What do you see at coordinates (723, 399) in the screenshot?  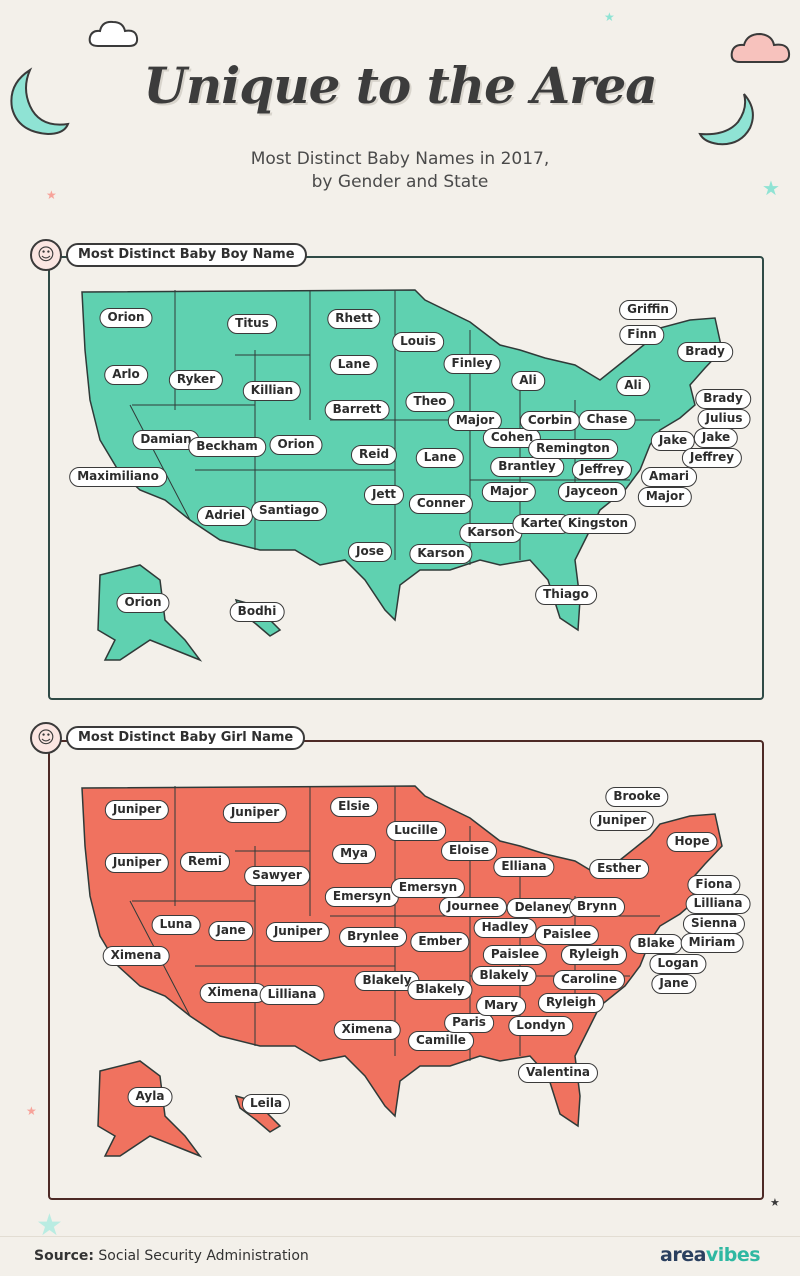 I see `name-label-ri: Brady` at bounding box center [723, 399].